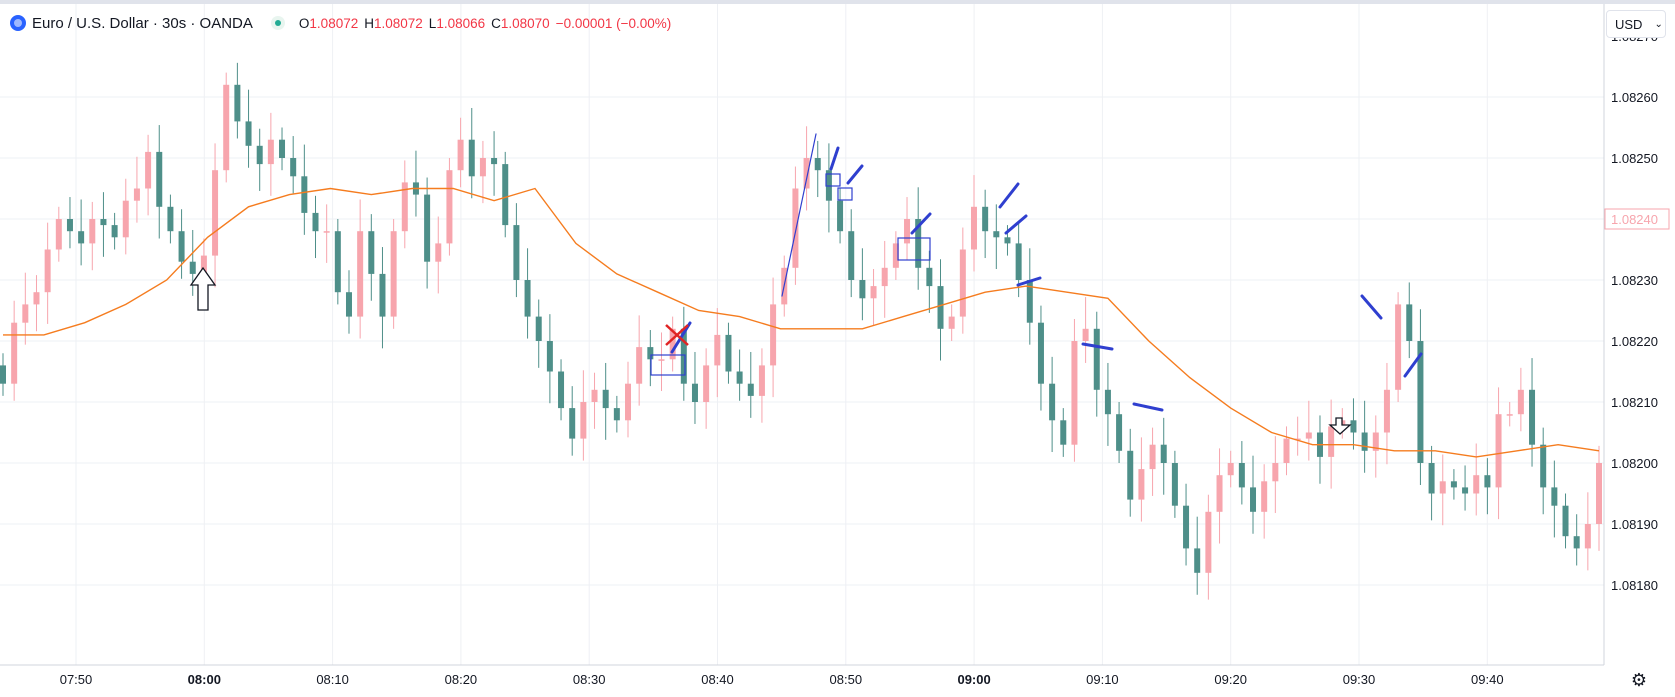 This screenshot has width=1675, height=697. What do you see at coordinates (1634, 219) in the screenshot?
I see `current-price-label: 1.08240` at bounding box center [1634, 219].